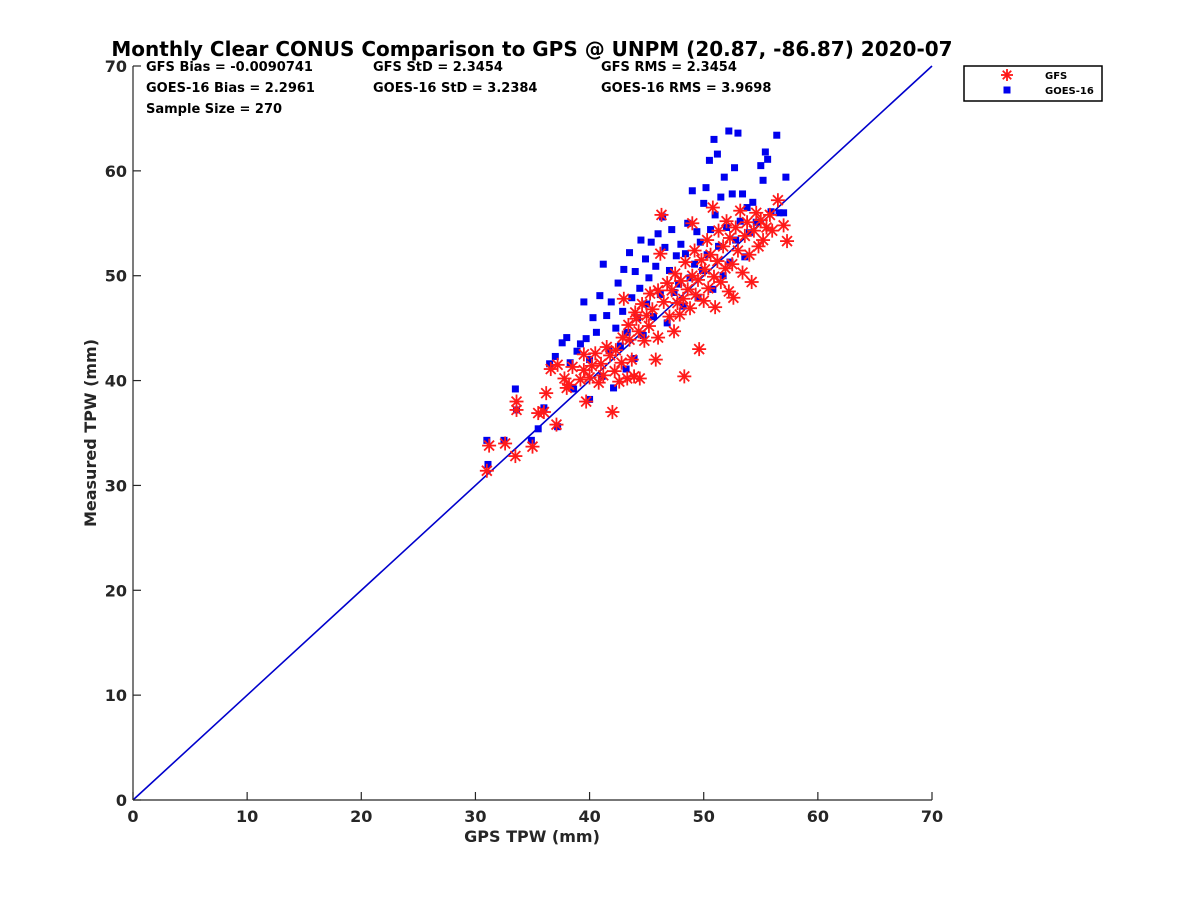  I want to click on gfs-rms-stat: GFS RMS = 2.3454, so click(669, 67).